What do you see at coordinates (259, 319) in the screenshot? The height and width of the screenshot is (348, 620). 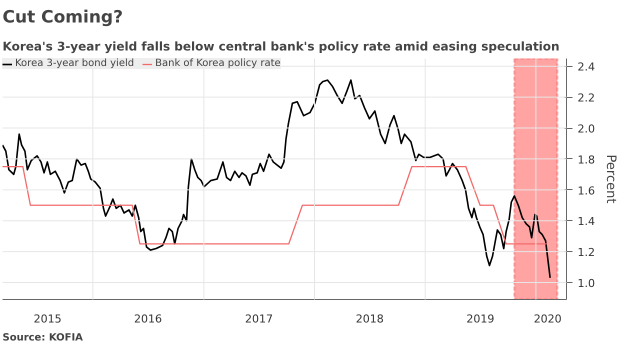 I see `x-tick-label: 2017` at bounding box center [259, 319].